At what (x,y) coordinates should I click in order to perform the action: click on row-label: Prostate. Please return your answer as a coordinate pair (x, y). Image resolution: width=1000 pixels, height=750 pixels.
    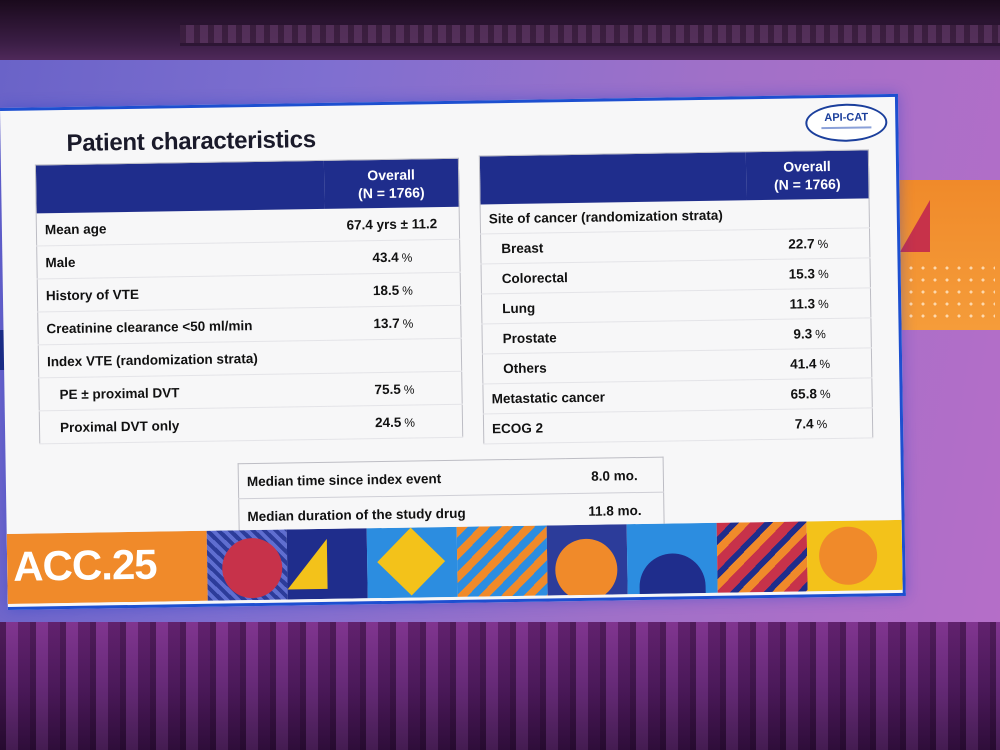
    Looking at the image, I should click on (615, 336).